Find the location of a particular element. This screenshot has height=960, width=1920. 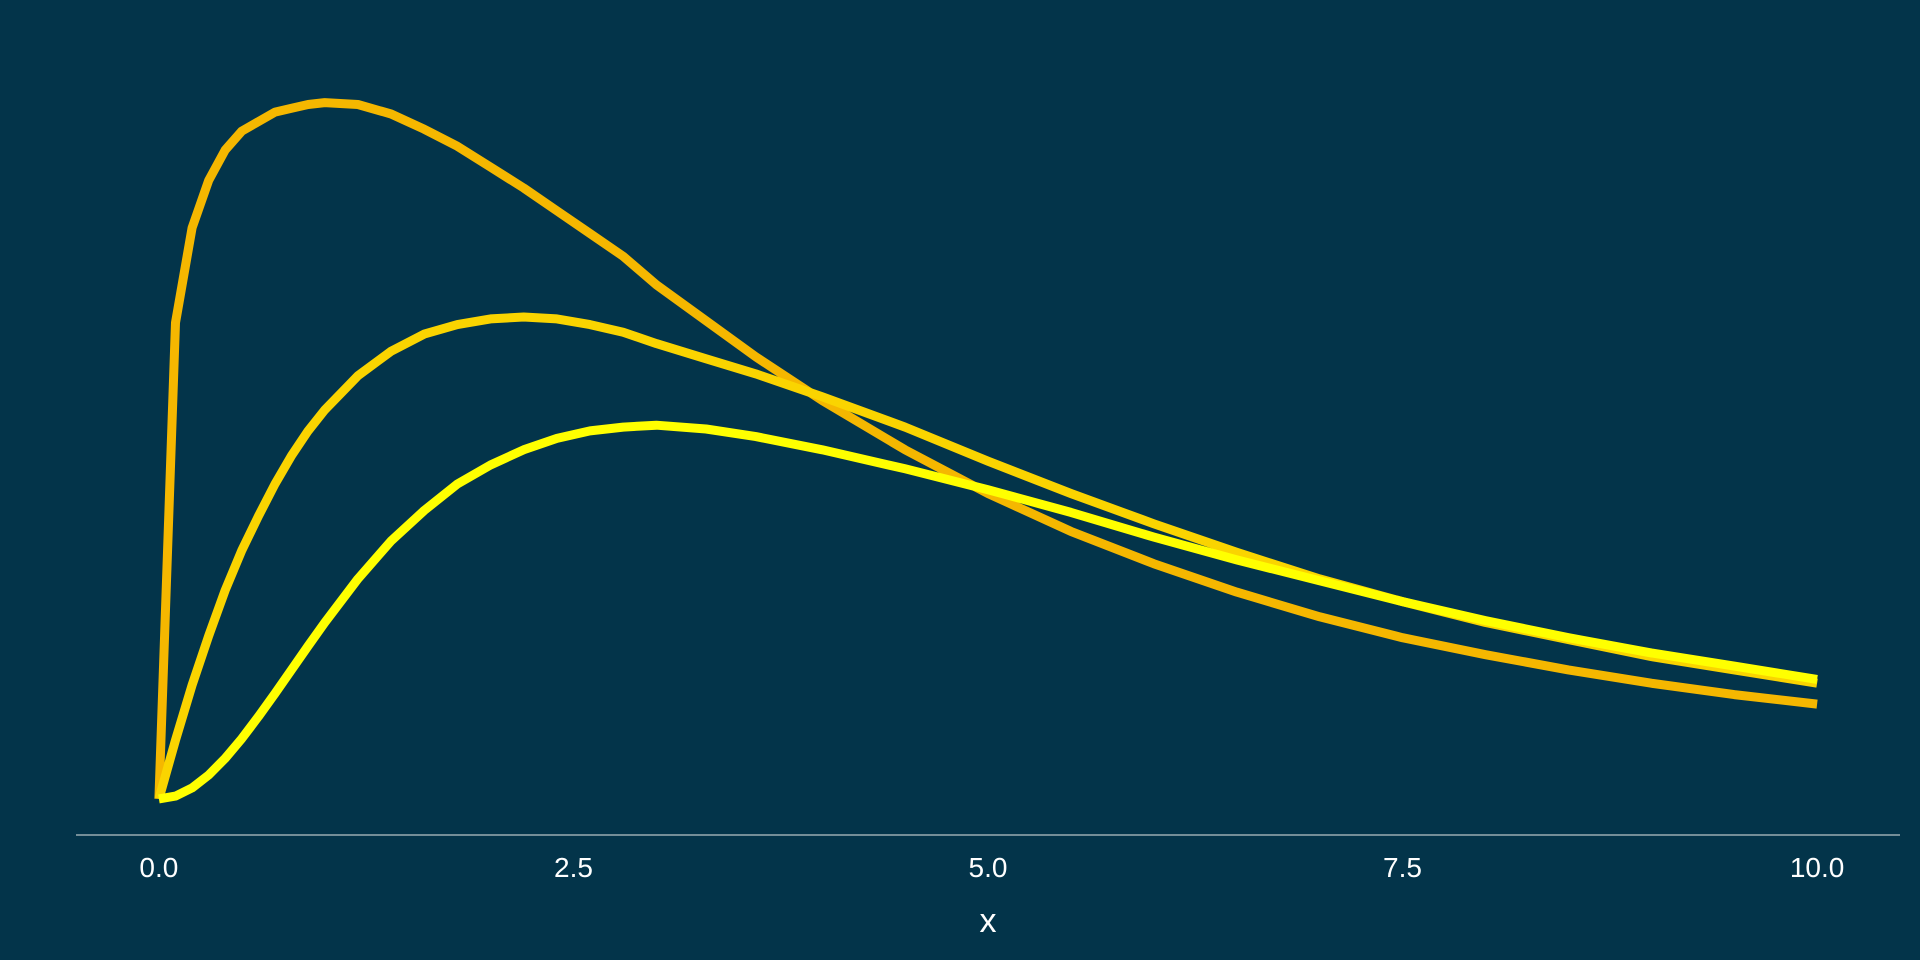

x-tick-label: 10.0 is located at coordinates (1817, 867).